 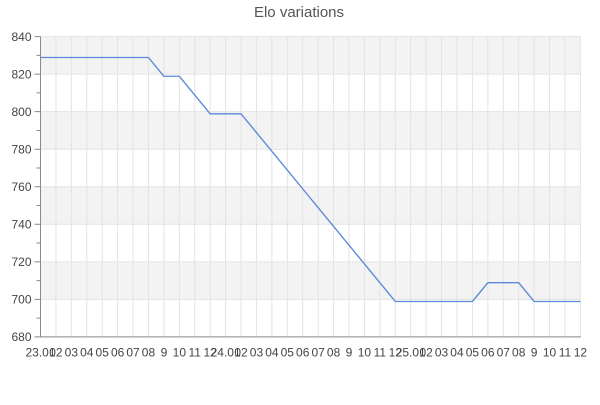 What do you see at coordinates (21, 187) in the screenshot?
I see `svg-text: 760` at bounding box center [21, 187].